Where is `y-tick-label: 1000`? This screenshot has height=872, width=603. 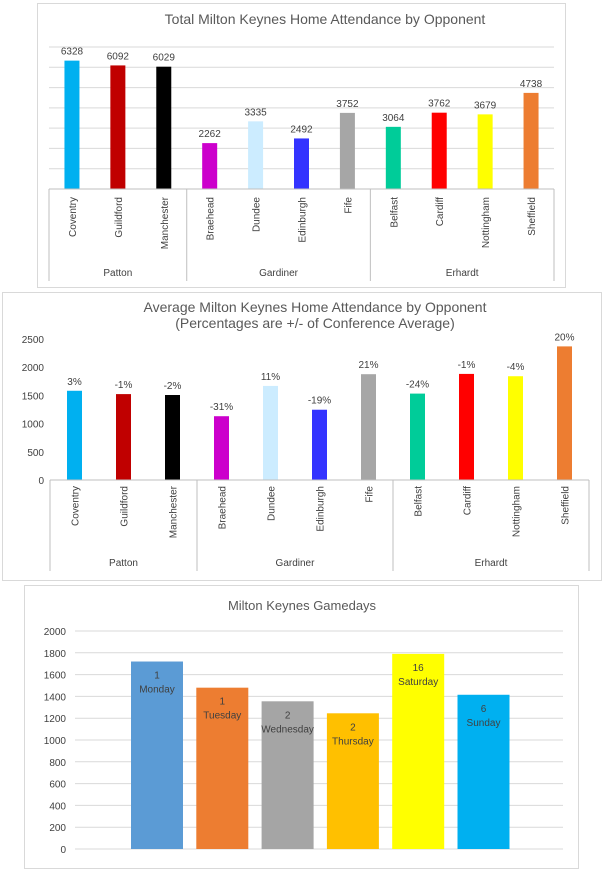 y-tick-label: 1000 is located at coordinates (55, 741).